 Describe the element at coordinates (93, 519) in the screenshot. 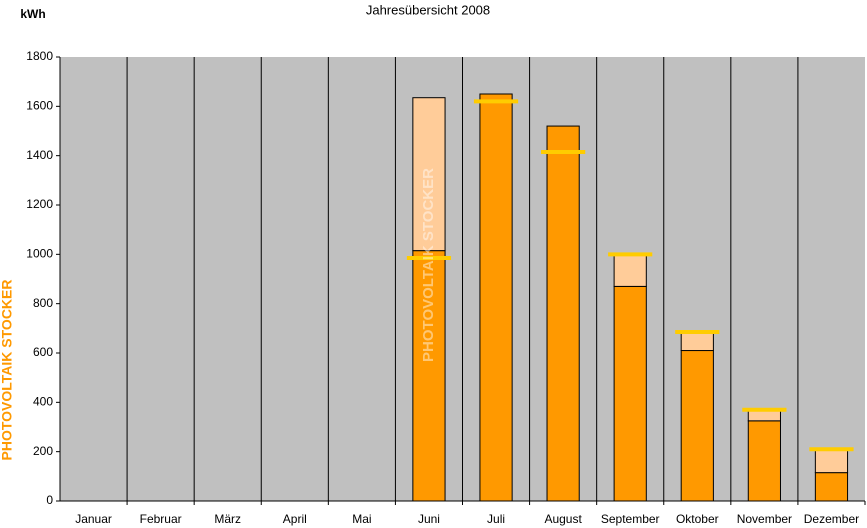

I see `x-tick-label: Januar` at that location.